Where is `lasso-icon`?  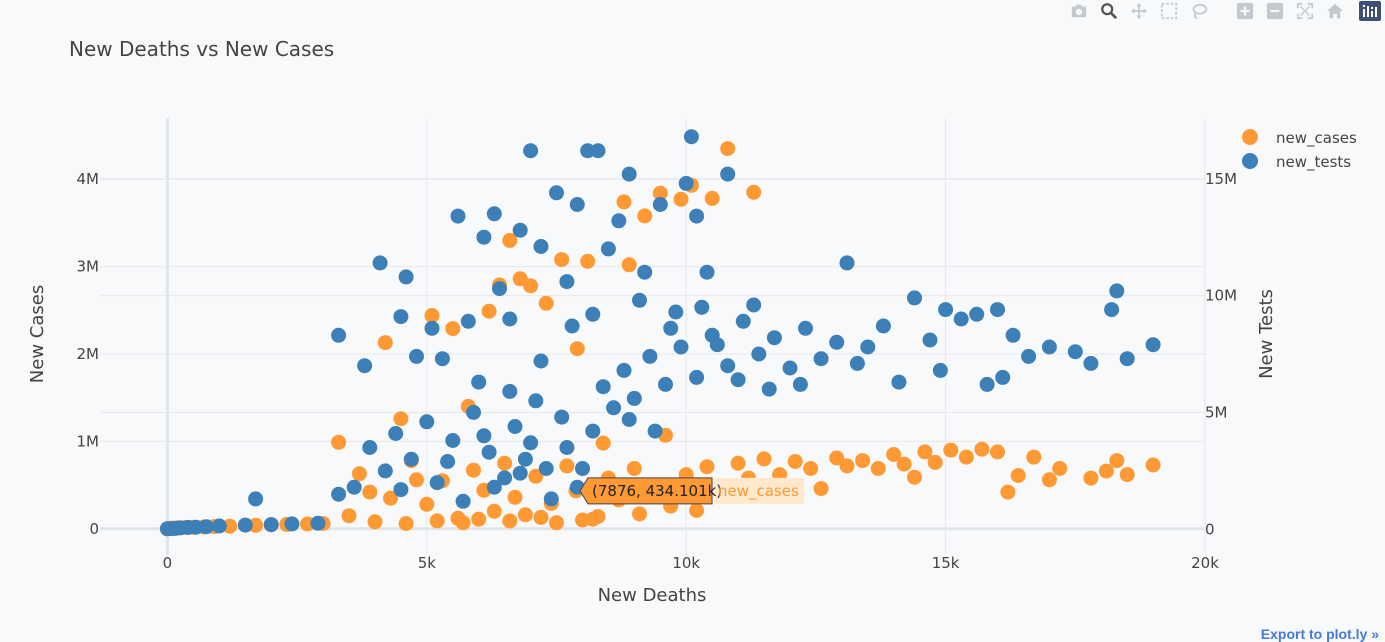 lasso-icon is located at coordinates (1199, 11).